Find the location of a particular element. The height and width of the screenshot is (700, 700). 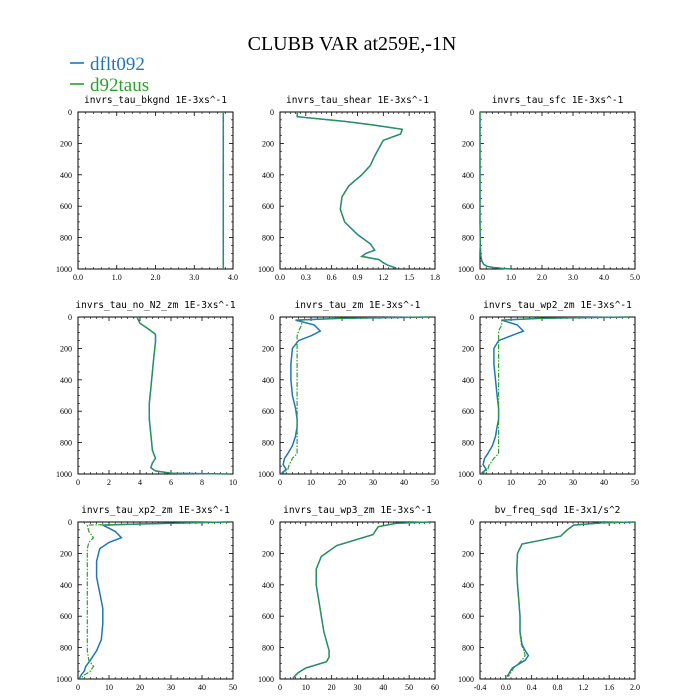

x-tick-label: 8 is located at coordinates (202, 482).